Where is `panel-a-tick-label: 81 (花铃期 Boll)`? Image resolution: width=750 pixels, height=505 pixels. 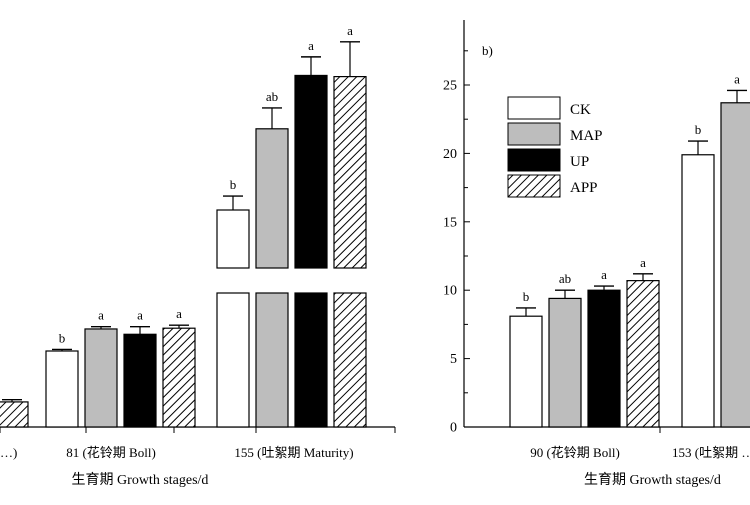 panel-a-tick-label: 81 (花铃期 Boll) is located at coordinates (111, 452).